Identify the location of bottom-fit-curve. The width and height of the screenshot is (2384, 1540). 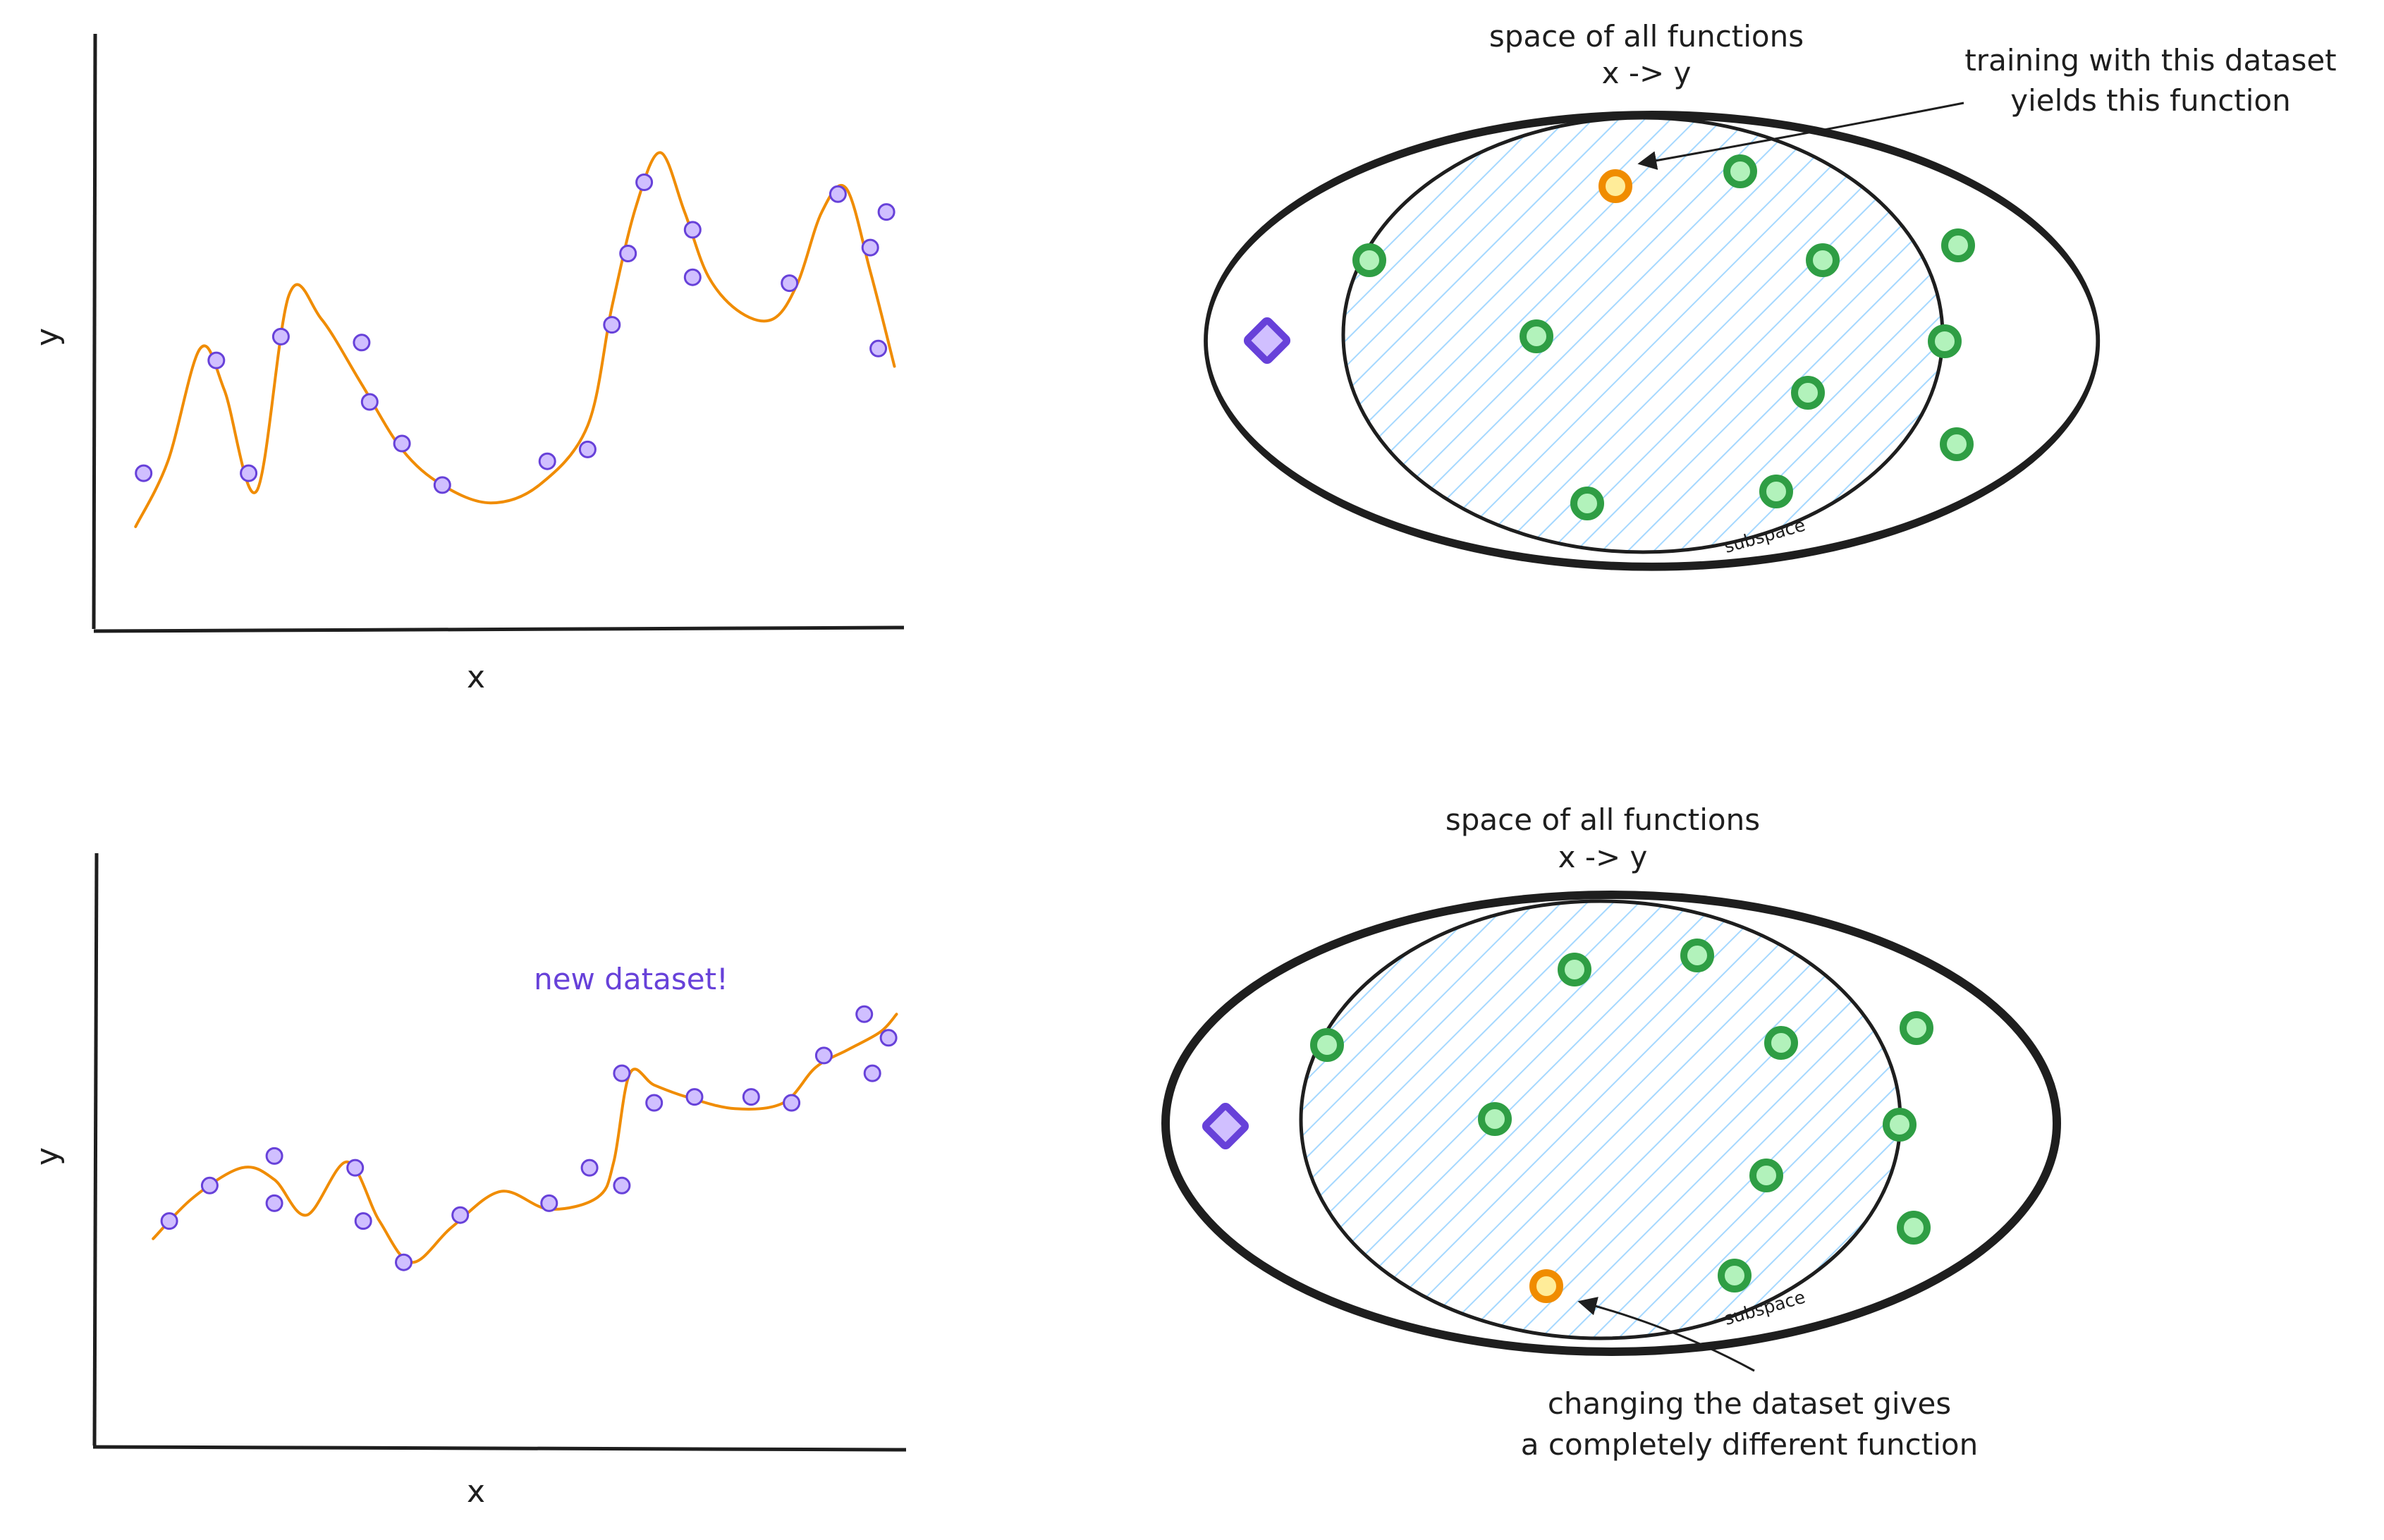
(525, 1139).